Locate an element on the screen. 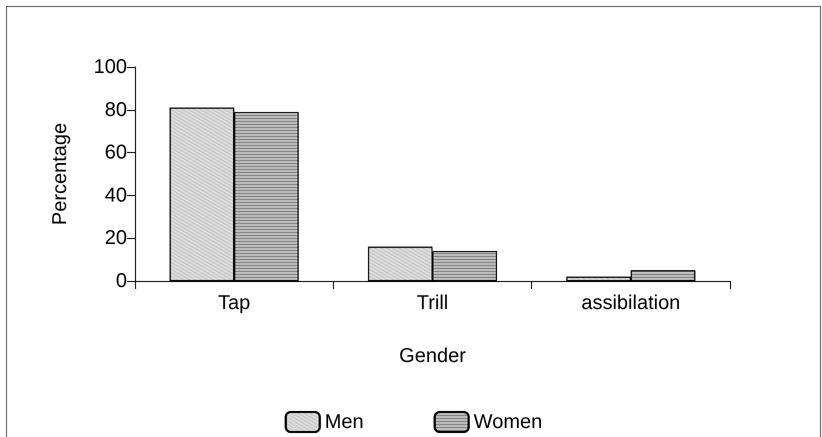 Image resolution: width=822 pixels, height=437 pixels. x-axis-title: Gender is located at coordinates (432, 356).